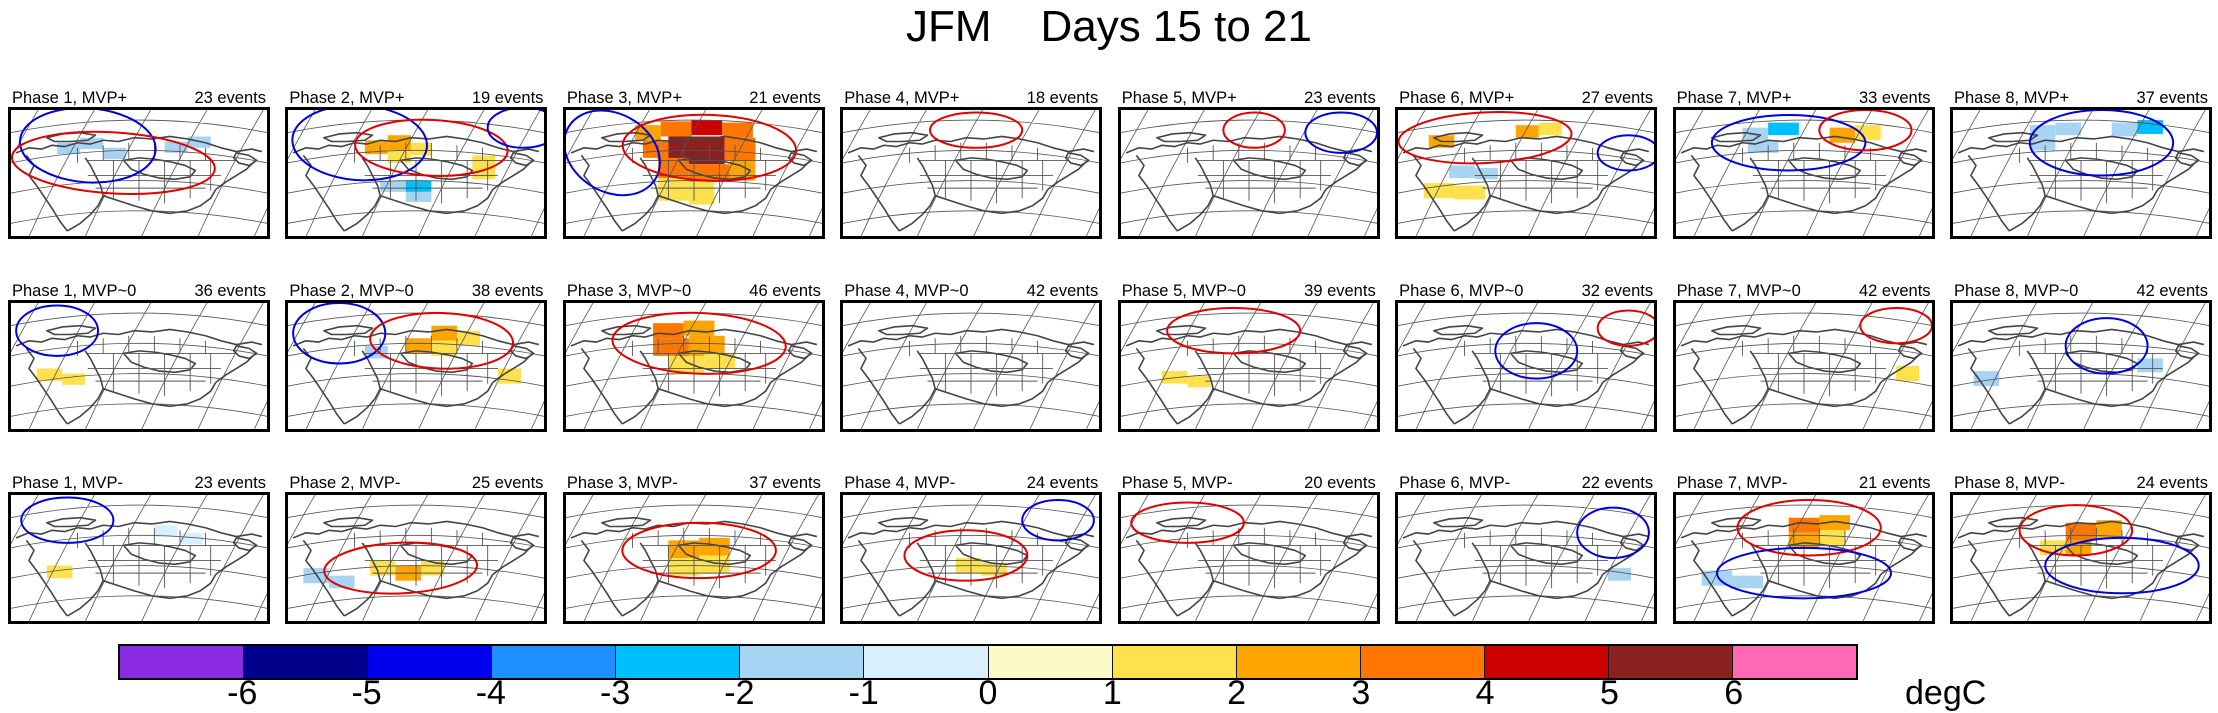 The image size is (2218, 713). I want to click on panel-event-count: 18 events, so click(1062, 98).